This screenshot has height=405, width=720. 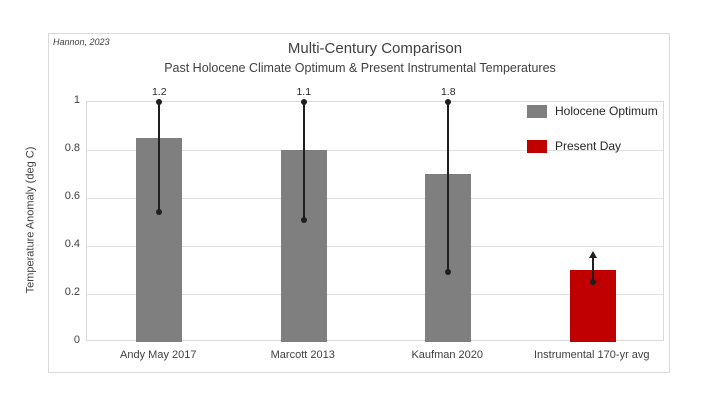 What do you see at coordinates (447, 355) in the screenshot?
I see `x-tick-label: Kaufman 2020` at bounding box center [447, 355].